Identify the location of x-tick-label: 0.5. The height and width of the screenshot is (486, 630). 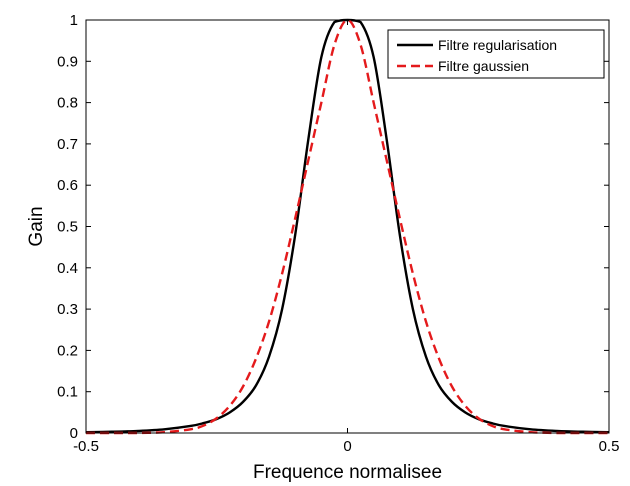
(609, 446).